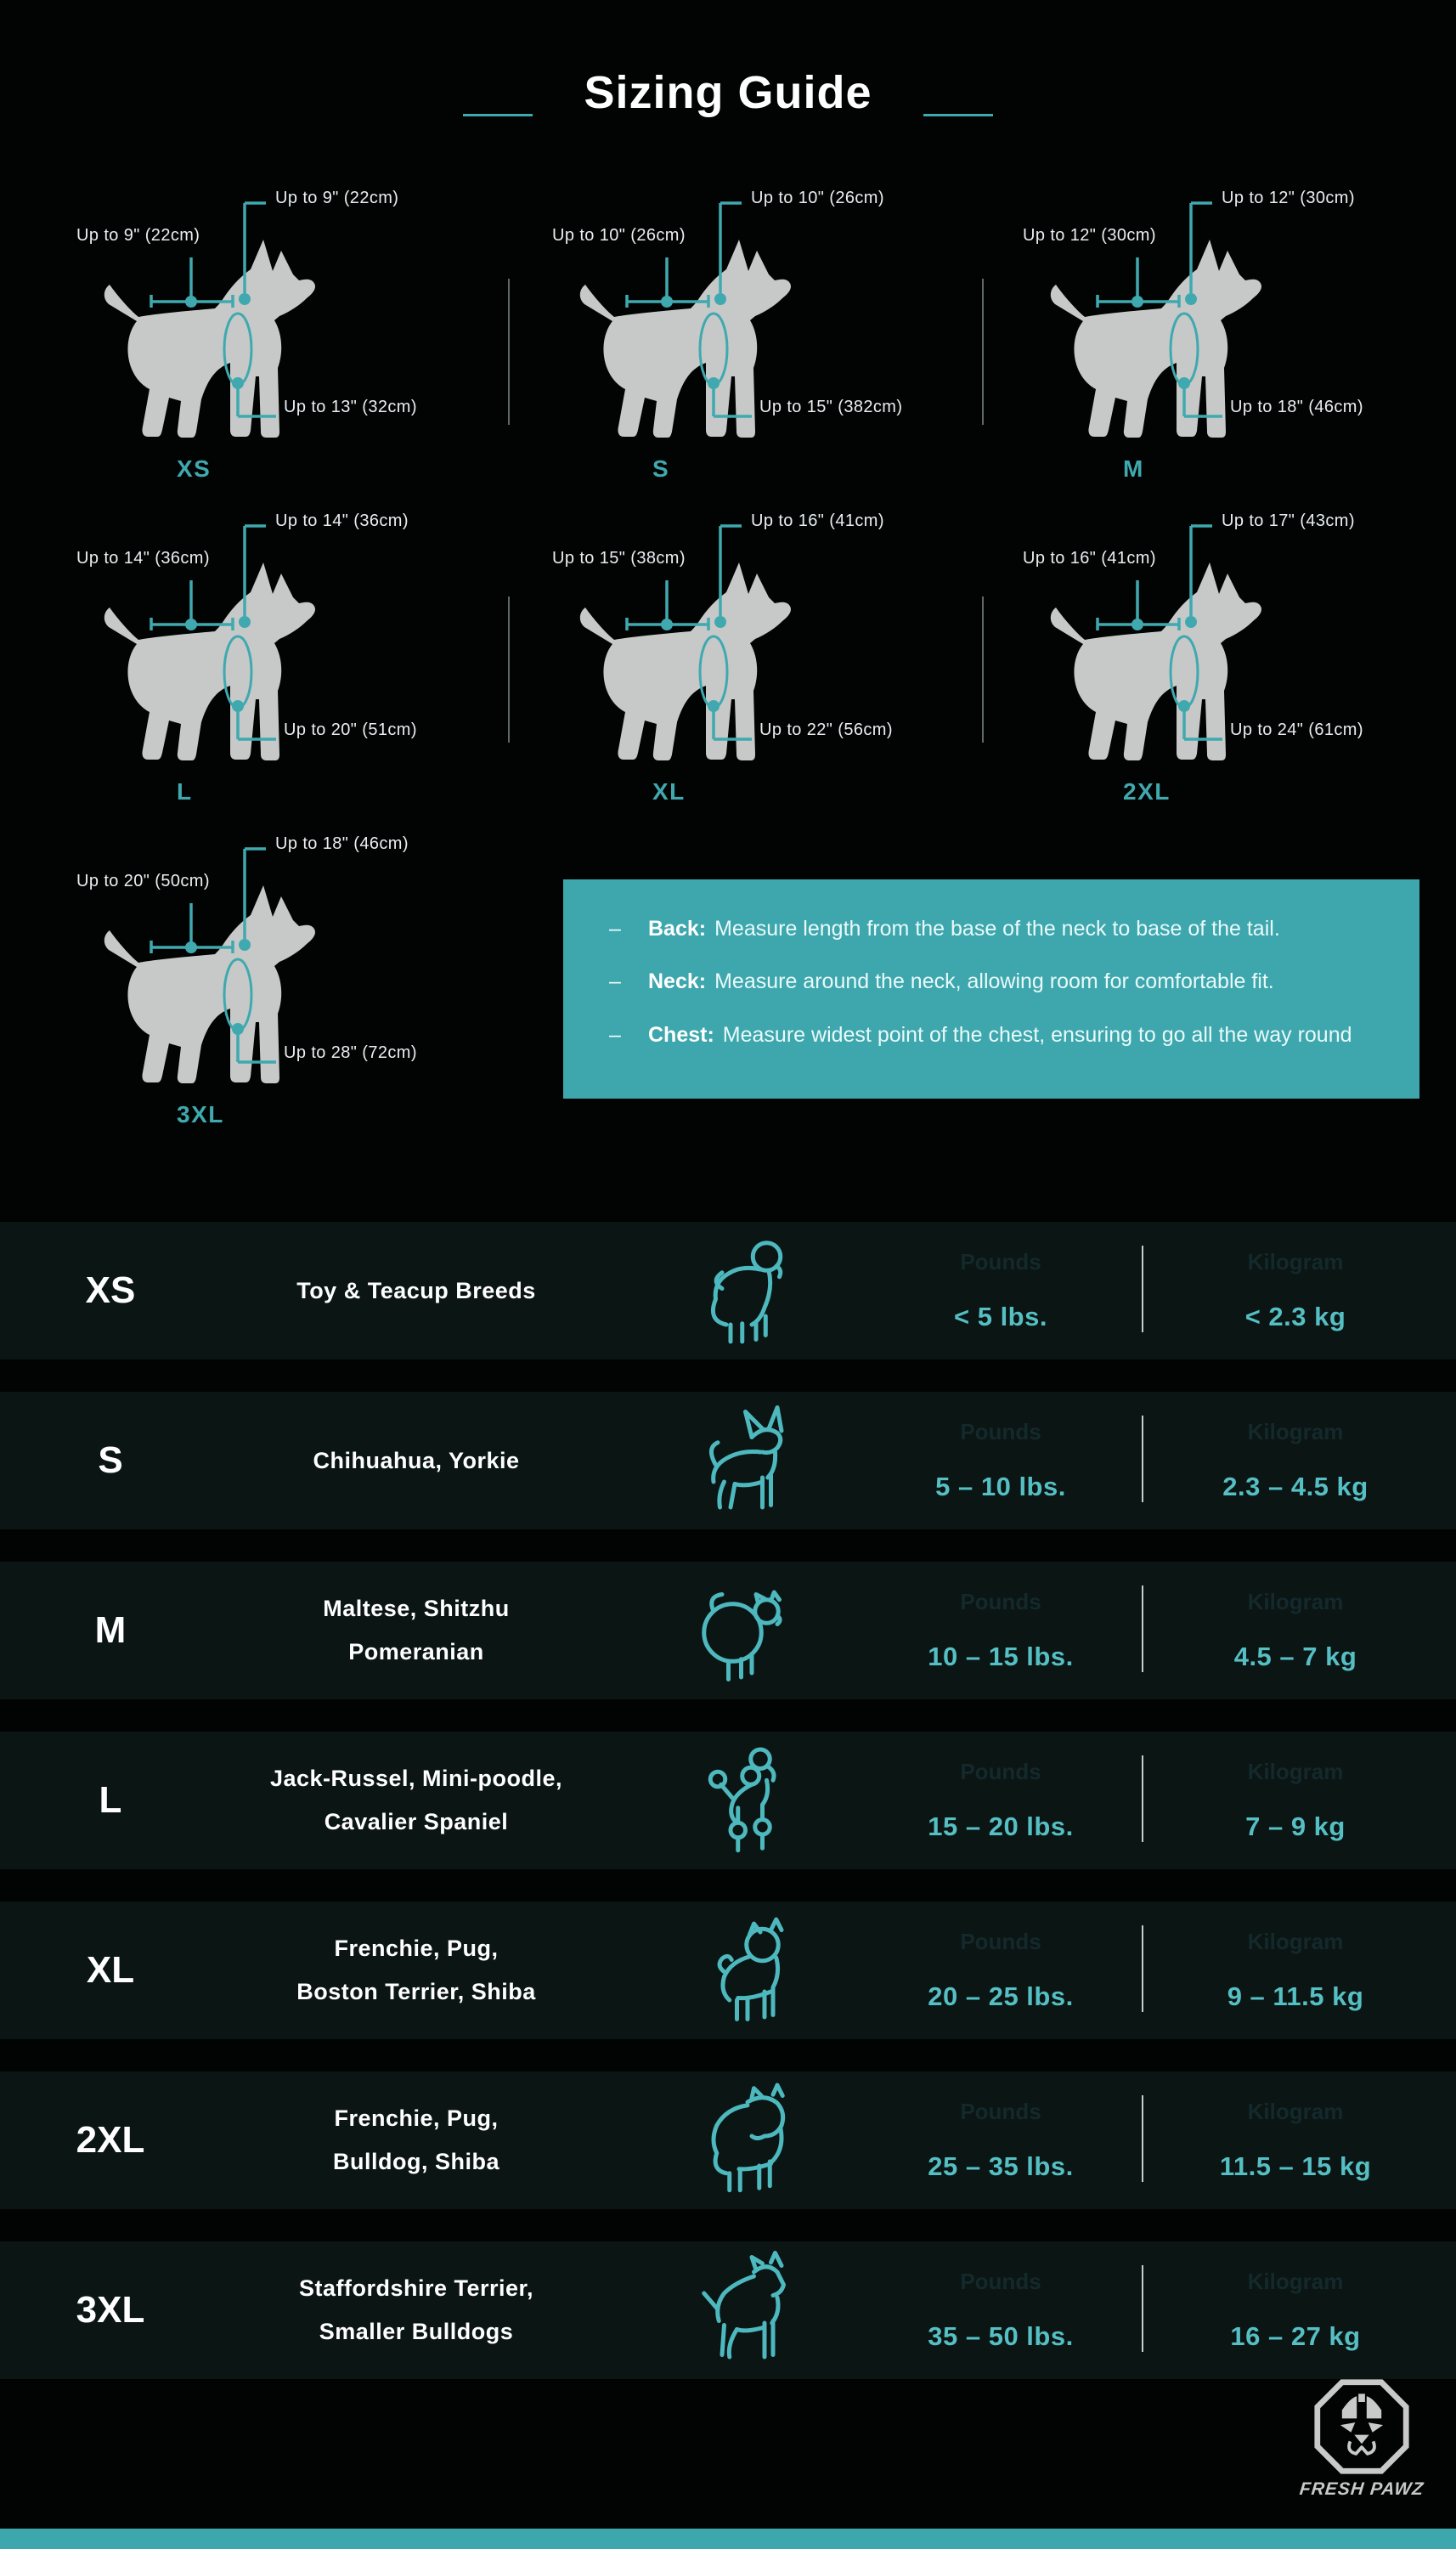 The width and height of the screenshot is (1456, 2549). Describe the element at coordinates (741, 1630) in the screenshot. I see `pomeranian-icon` at that location.